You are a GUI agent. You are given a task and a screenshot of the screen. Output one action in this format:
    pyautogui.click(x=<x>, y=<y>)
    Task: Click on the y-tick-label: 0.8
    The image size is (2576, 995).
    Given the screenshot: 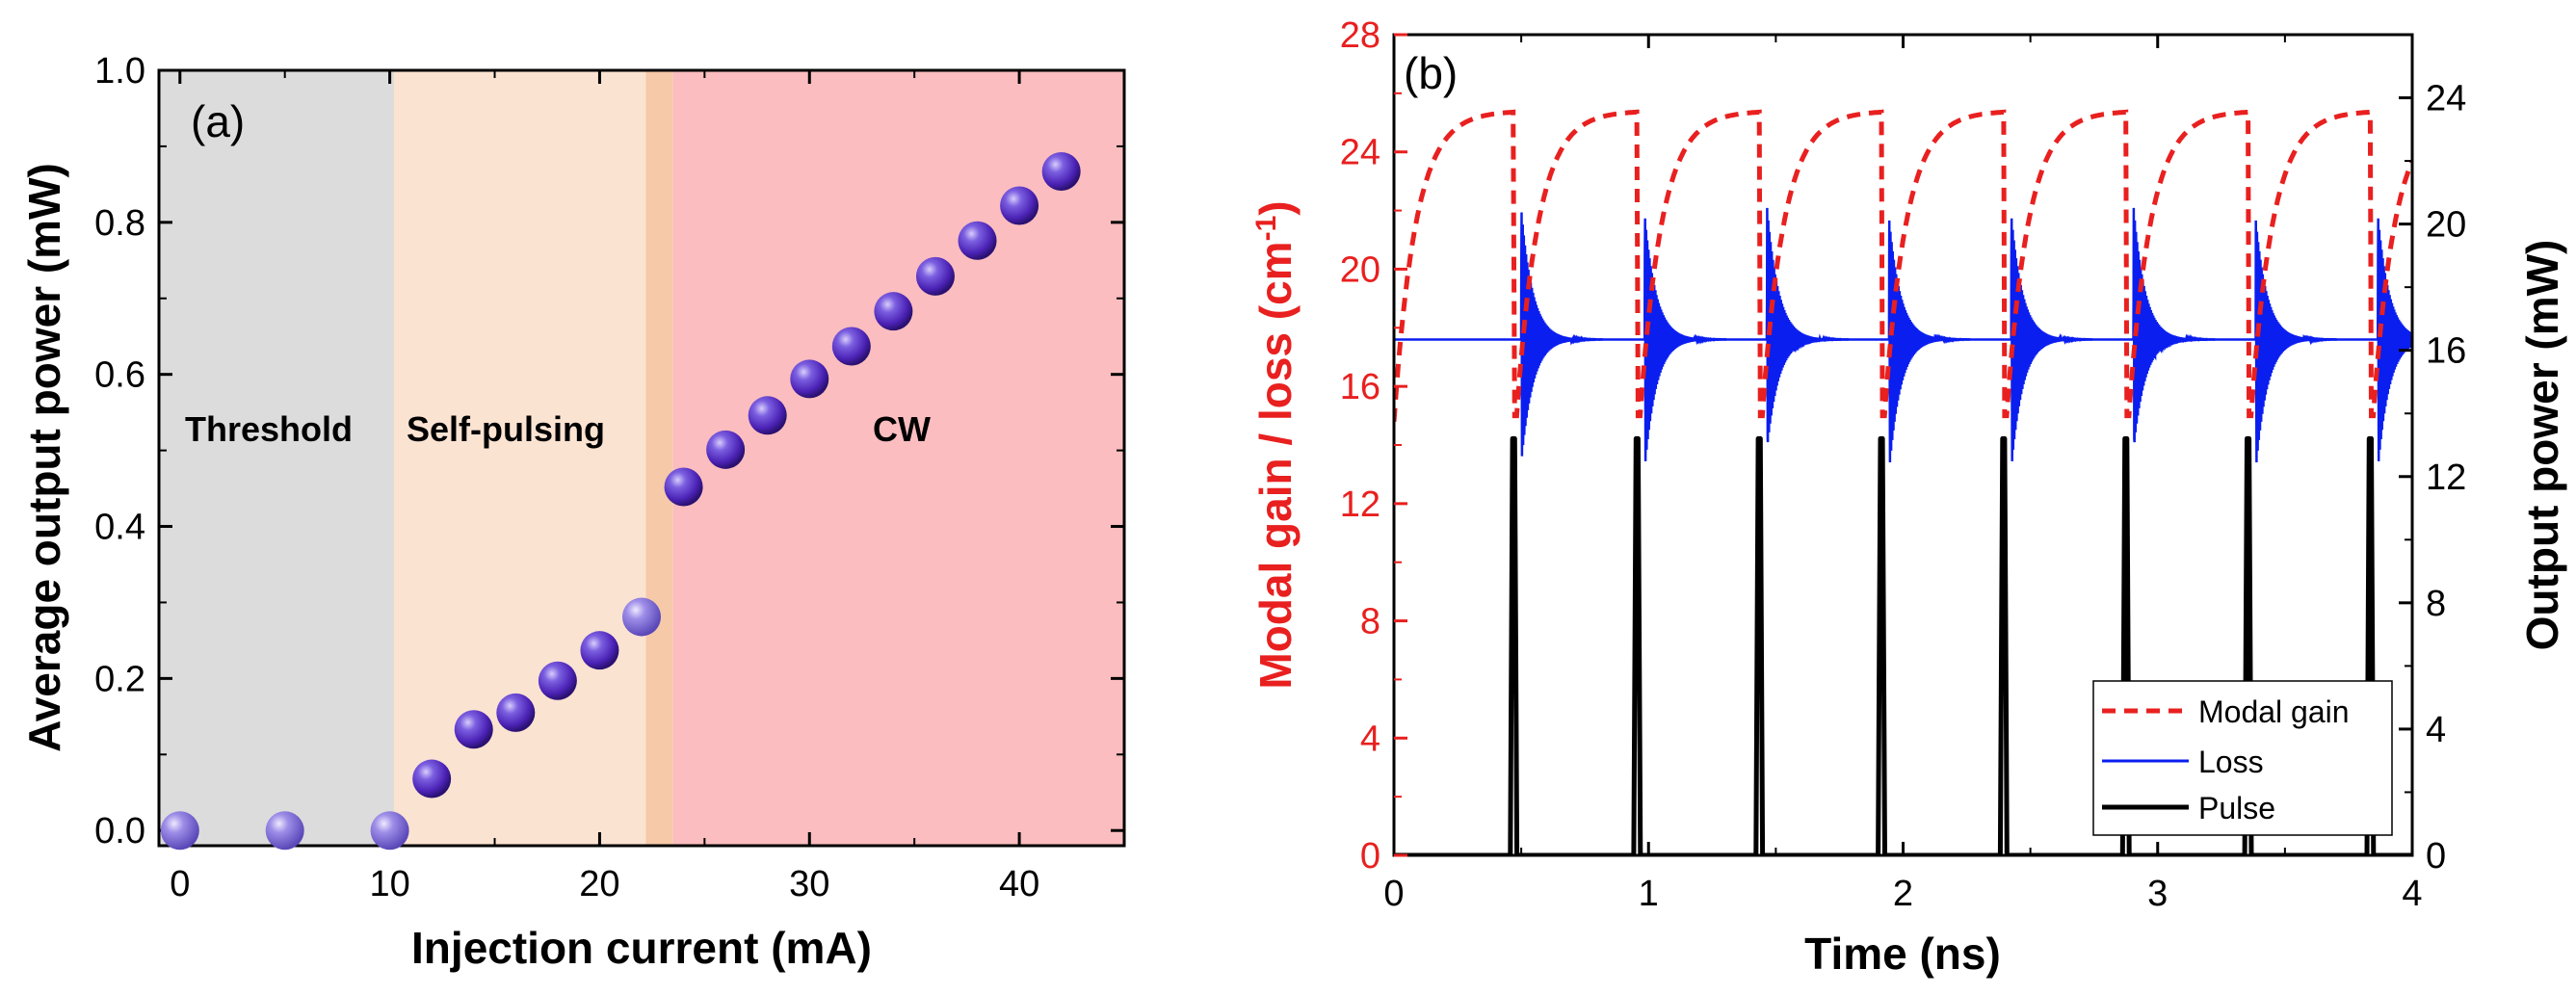 What is the action you would take?
    pyautogui.click(x=120, y=223)
    